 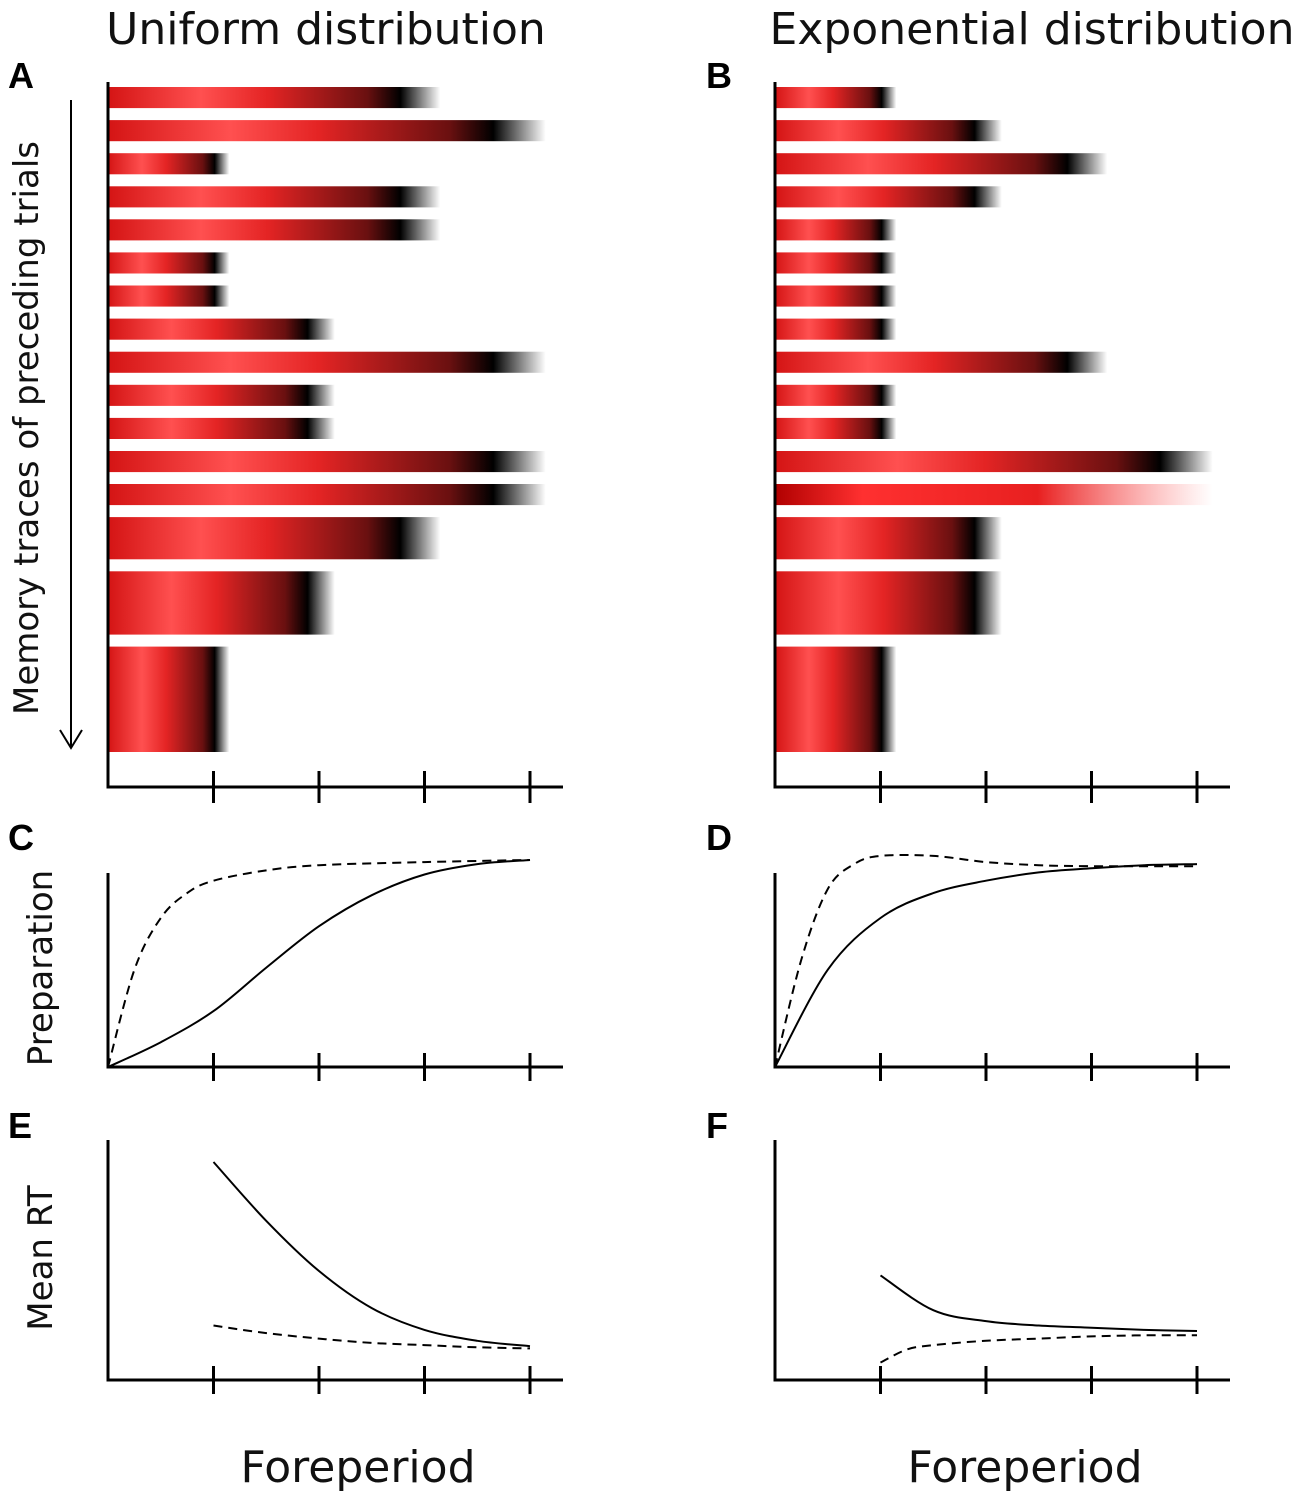 What do you see at coordinates (719, 837) in the screenshot?
I see `panel-label-d: D` at bounding box center [719, 837].